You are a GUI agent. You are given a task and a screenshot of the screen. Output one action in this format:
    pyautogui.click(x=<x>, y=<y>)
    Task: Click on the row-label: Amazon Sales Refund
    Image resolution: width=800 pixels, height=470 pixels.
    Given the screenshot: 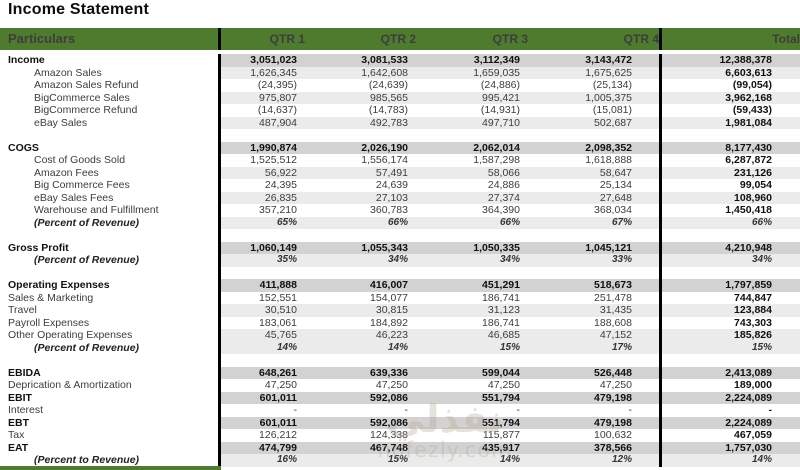 What is the action you would take?
    pyautogui.click(x=86, y=85)
    